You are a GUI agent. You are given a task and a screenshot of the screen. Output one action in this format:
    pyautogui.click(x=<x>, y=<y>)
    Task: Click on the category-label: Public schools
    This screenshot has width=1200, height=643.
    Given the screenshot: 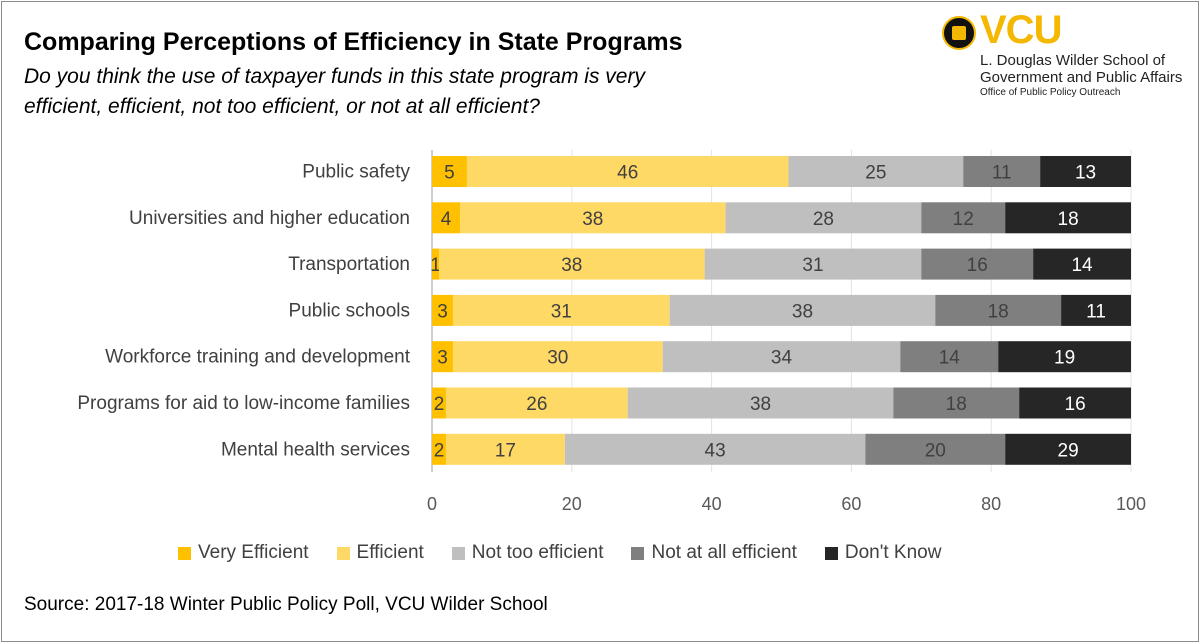 What is the action you would take?
    pyautogui.click(x=349, y=310)
    